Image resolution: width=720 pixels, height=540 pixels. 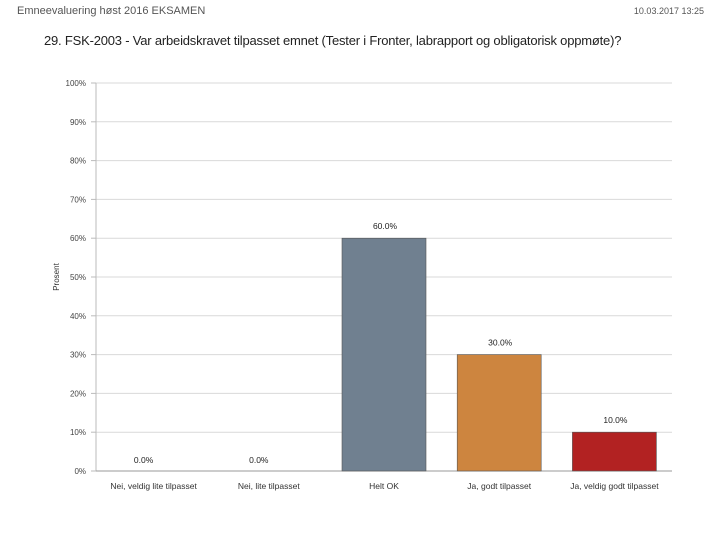 I want to click on y-tick-label: 80%, so click(x=78, y=161).